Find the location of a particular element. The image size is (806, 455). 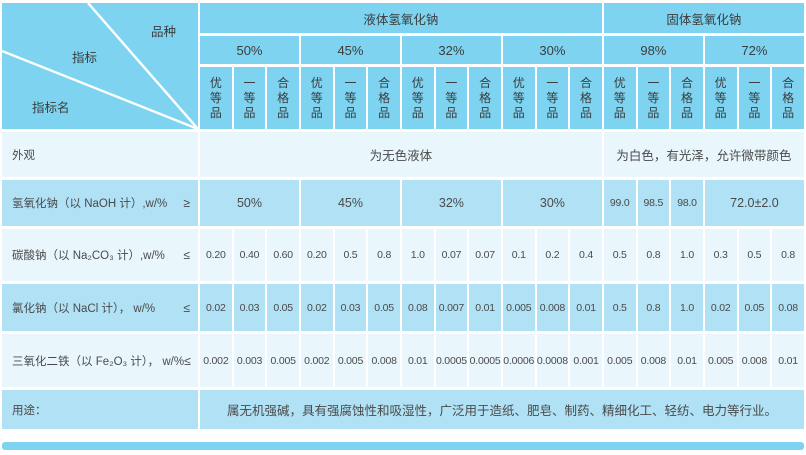

corner-variety-label: 品种 is located at coordinates (163, 32).